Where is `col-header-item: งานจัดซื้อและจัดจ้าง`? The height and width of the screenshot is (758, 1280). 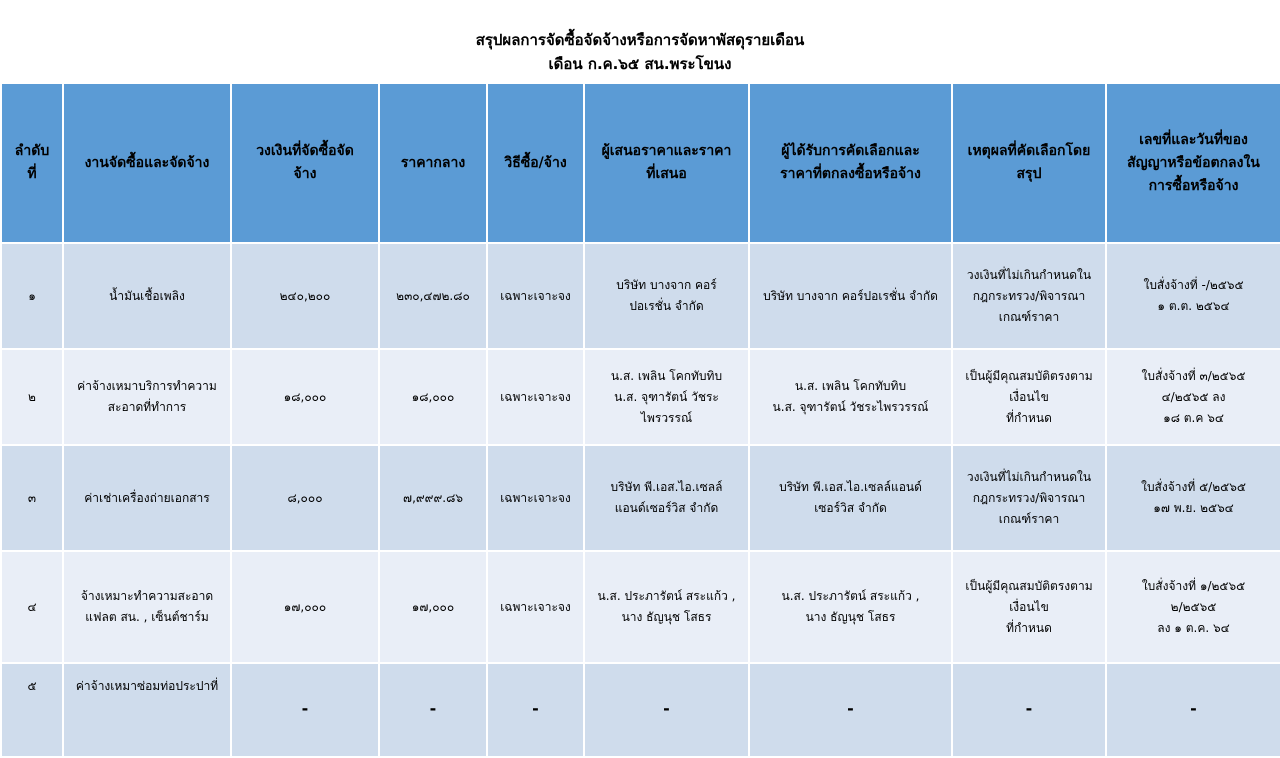 col-header-item: งานจัดซื้อและจัดจ้าง is located at coordinates (147, 163).